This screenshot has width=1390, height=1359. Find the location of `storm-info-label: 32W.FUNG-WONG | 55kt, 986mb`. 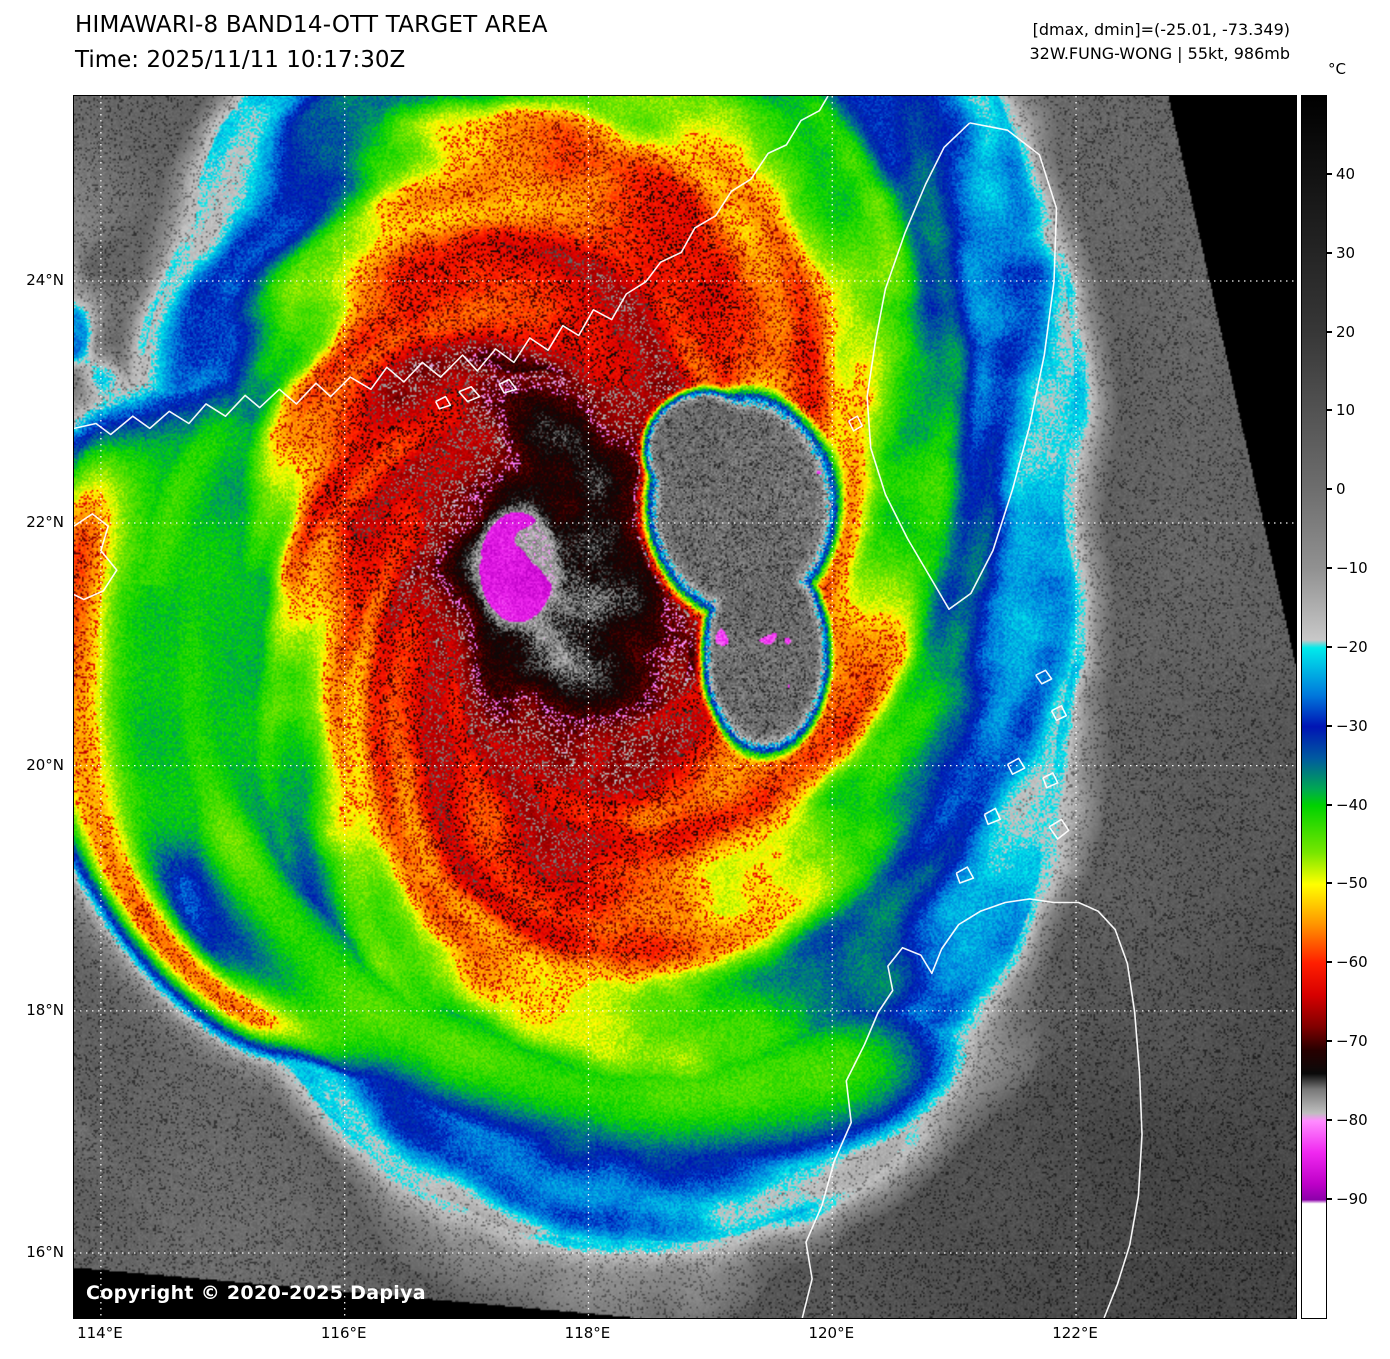

storm-info-label: 32W.FUNG-WONG | 55kt, 986mb is located at coordinates (1159, 53).